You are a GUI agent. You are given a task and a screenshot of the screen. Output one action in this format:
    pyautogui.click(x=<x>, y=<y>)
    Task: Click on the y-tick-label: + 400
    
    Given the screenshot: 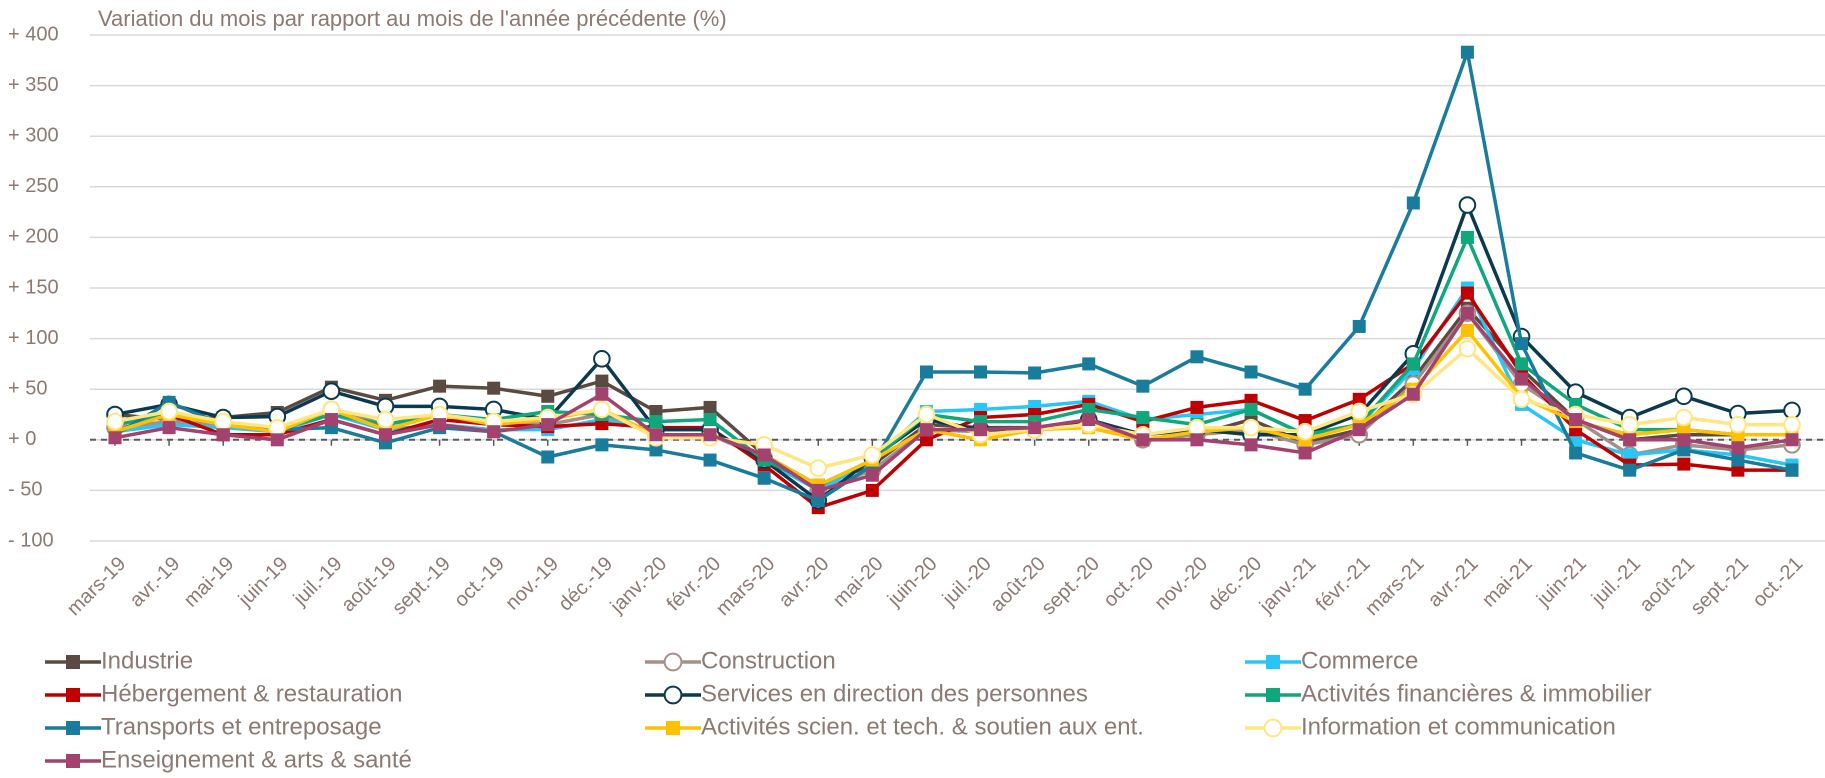 What is the action you would take?
    pyautogui.click(x=33, y=34)
    